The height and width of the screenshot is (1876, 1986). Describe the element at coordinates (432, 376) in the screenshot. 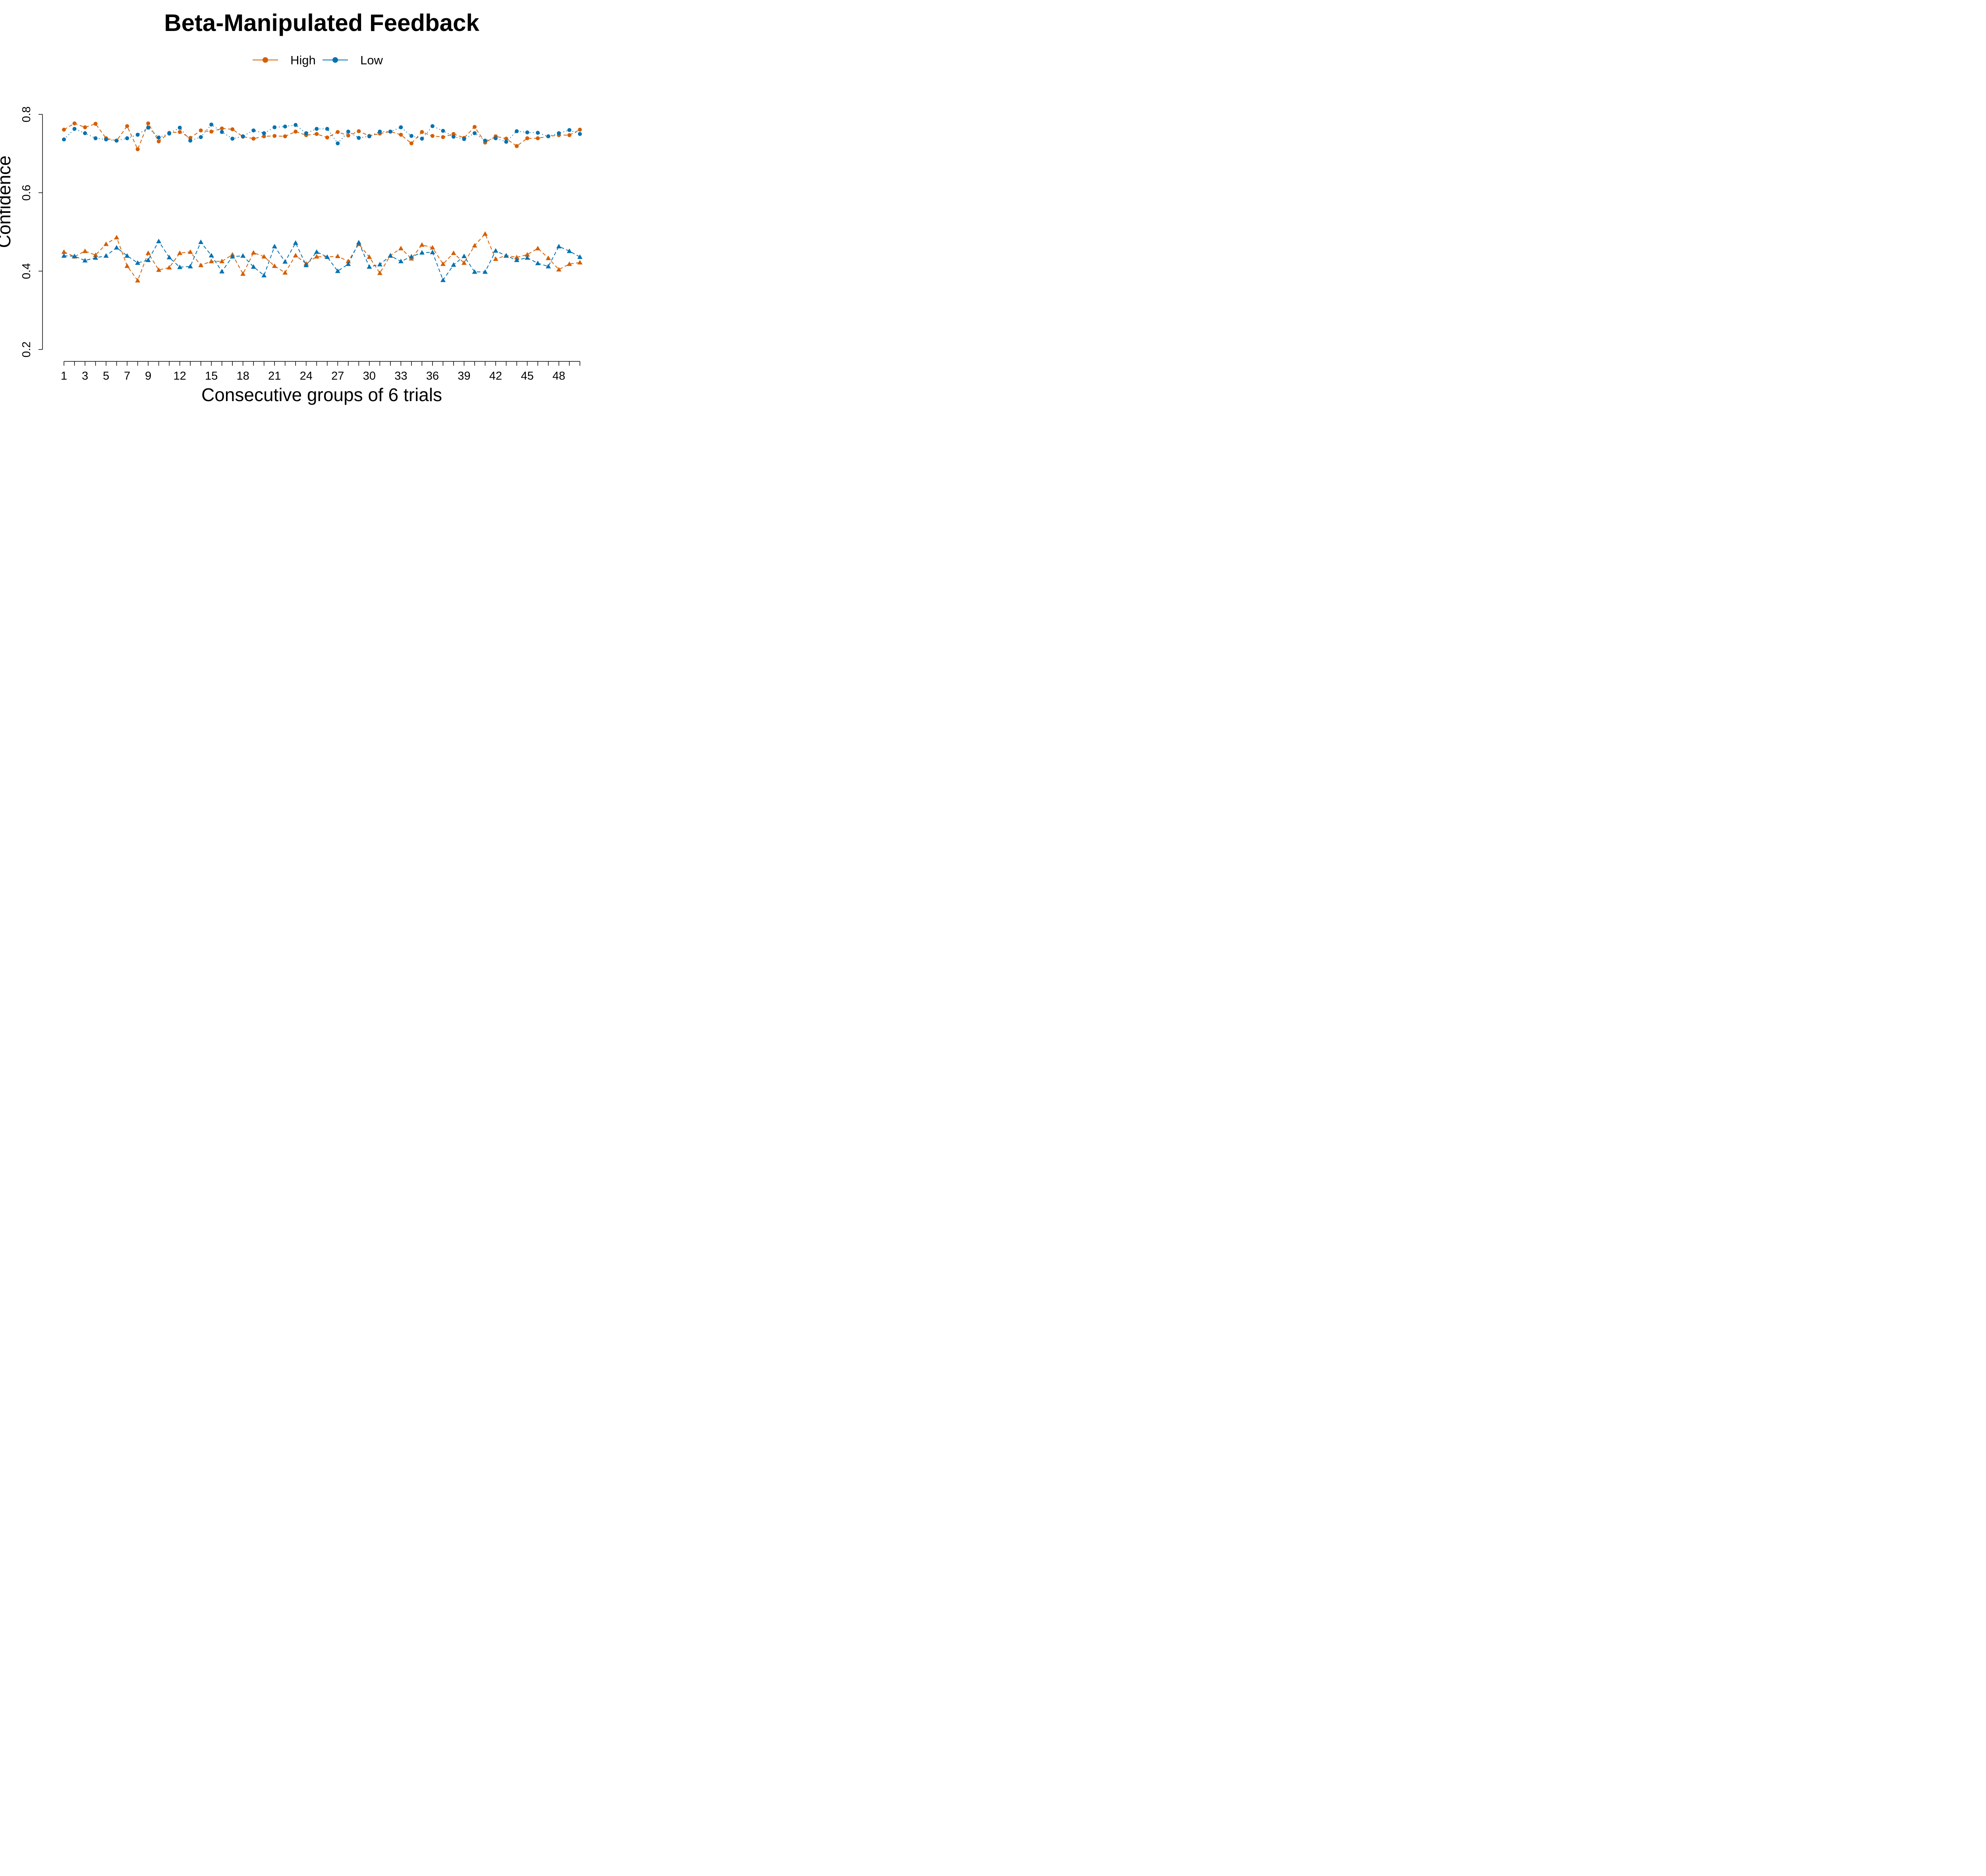

I see `x-tick-label: 36` at that location.